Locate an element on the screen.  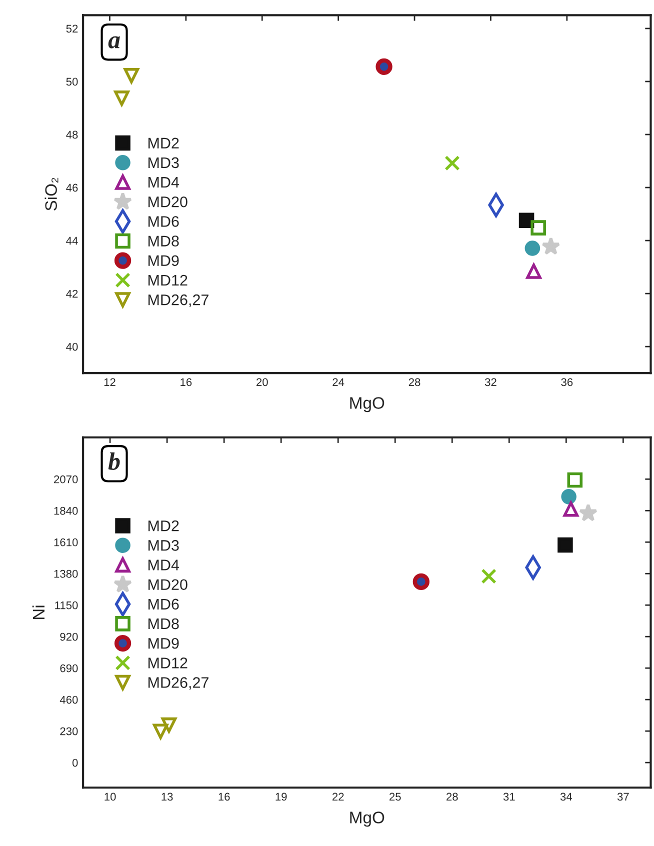
y-tick-label: 40 is located at coordinates (72, 346).